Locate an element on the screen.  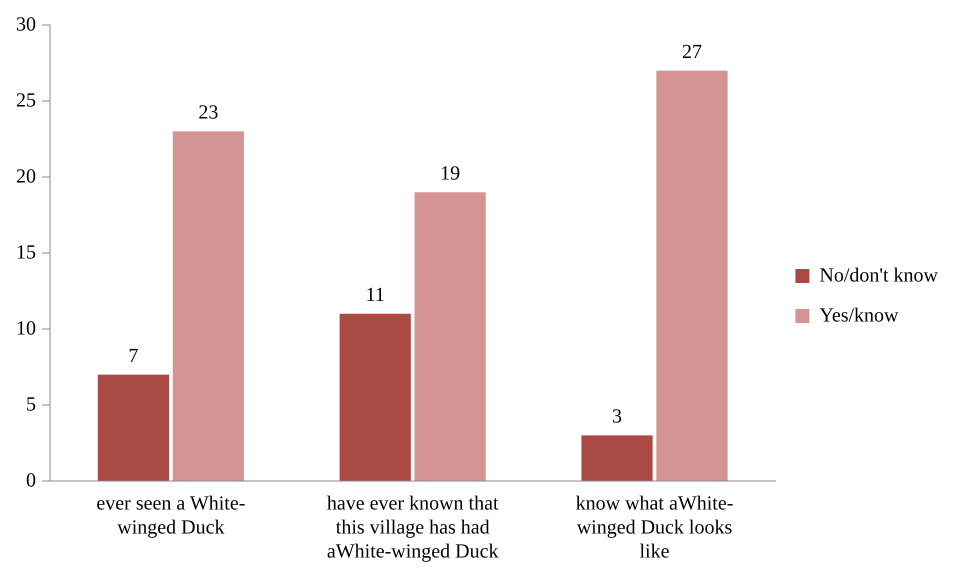
y-tick-label: 25 is located at coordinates (26, 100).